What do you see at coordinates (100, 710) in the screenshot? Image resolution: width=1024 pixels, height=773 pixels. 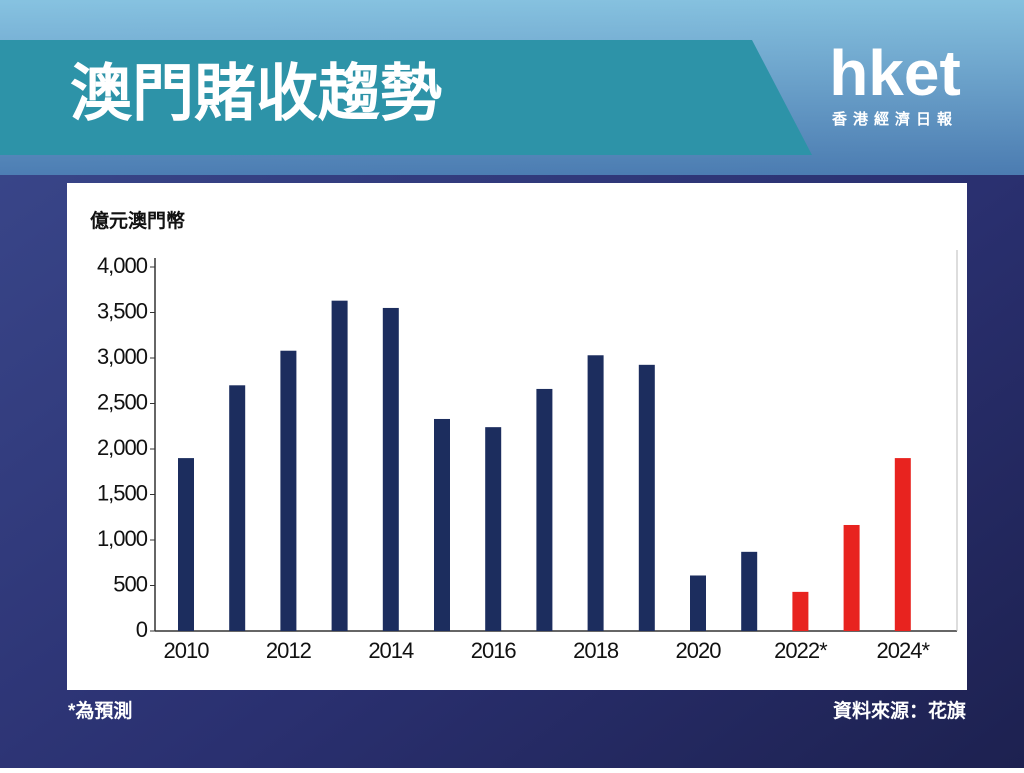 I see `note: *為預測` at bounding box center [100, 710].